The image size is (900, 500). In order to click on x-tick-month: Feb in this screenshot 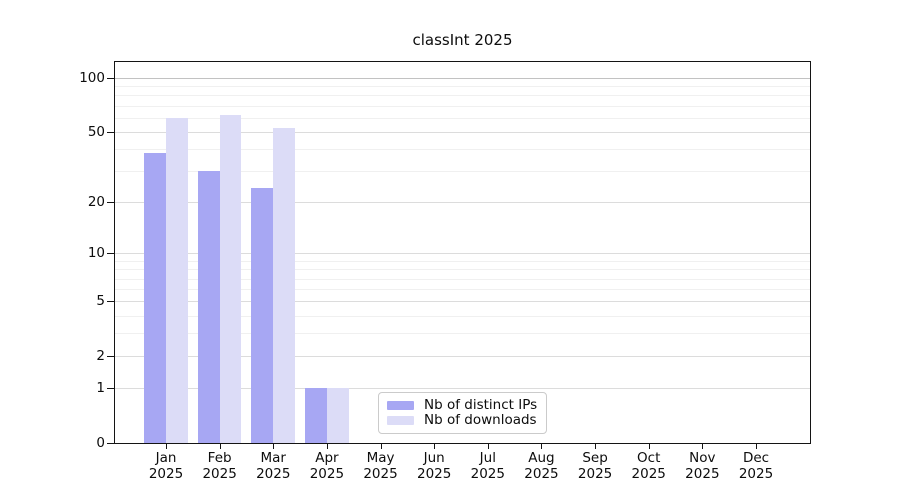, I will do `click(219, 458)`.